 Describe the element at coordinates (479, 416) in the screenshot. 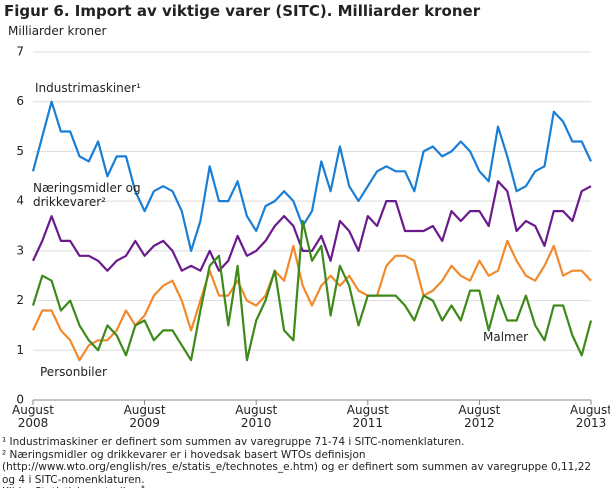

I see `x-tick-label: August 2012` at that location.